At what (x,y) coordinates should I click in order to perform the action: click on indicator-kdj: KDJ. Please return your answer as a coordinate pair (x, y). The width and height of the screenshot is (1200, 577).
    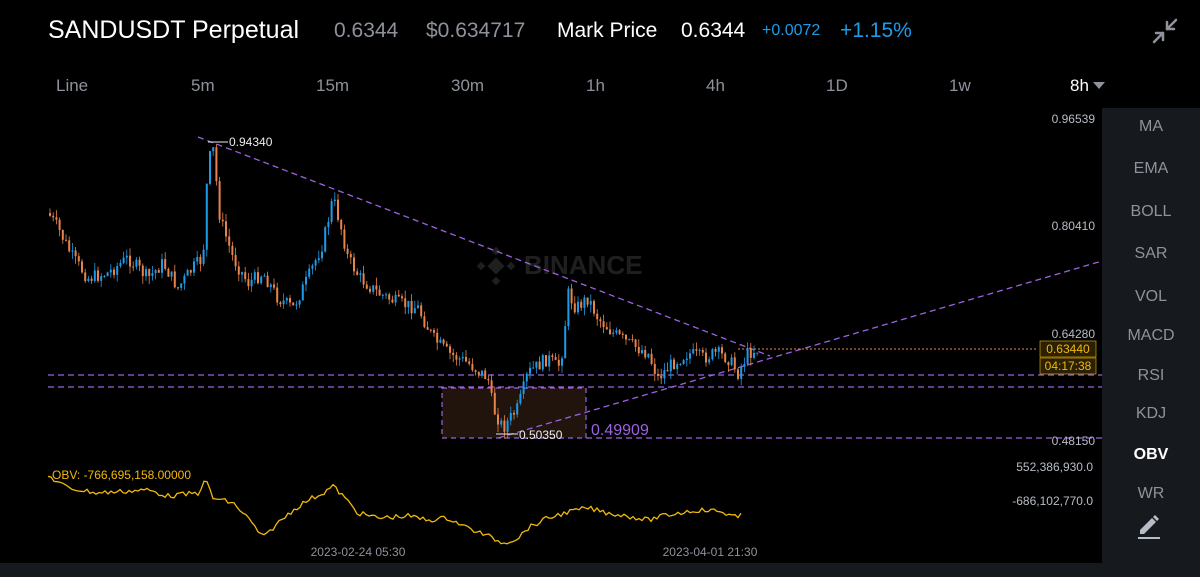
    Looking at the image, I should click on (1151, 413).